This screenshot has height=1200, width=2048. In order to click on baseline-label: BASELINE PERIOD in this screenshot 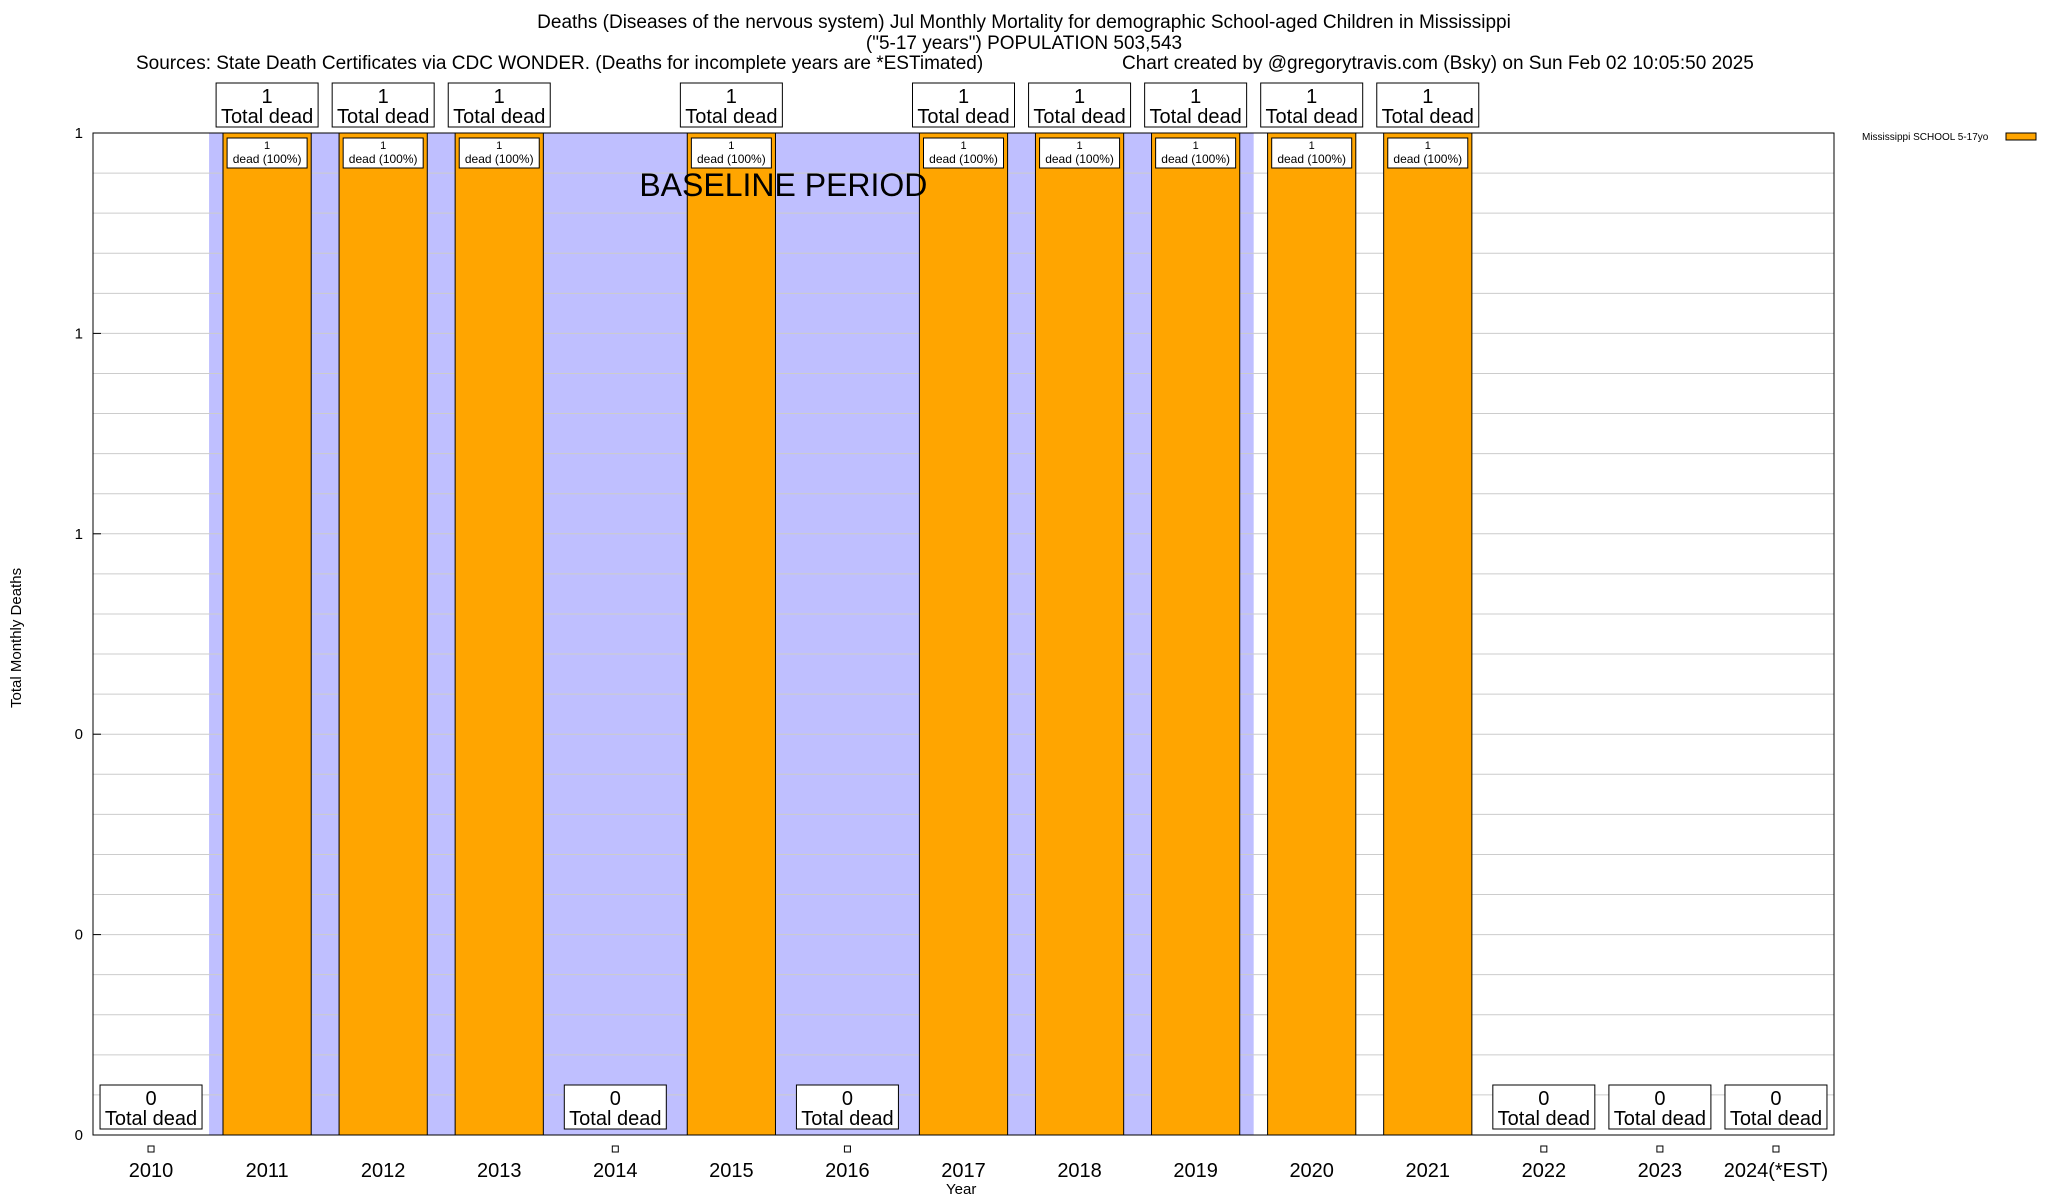, I will do `click(783, 185)`.